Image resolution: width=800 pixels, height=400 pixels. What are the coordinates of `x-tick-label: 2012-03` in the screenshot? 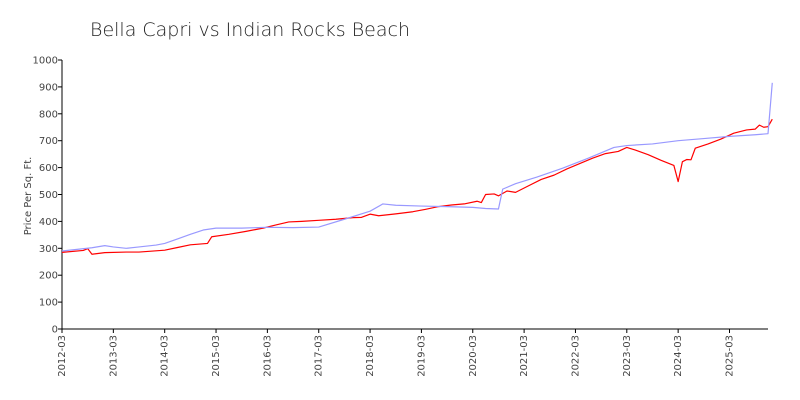 It's located at (62, 356).